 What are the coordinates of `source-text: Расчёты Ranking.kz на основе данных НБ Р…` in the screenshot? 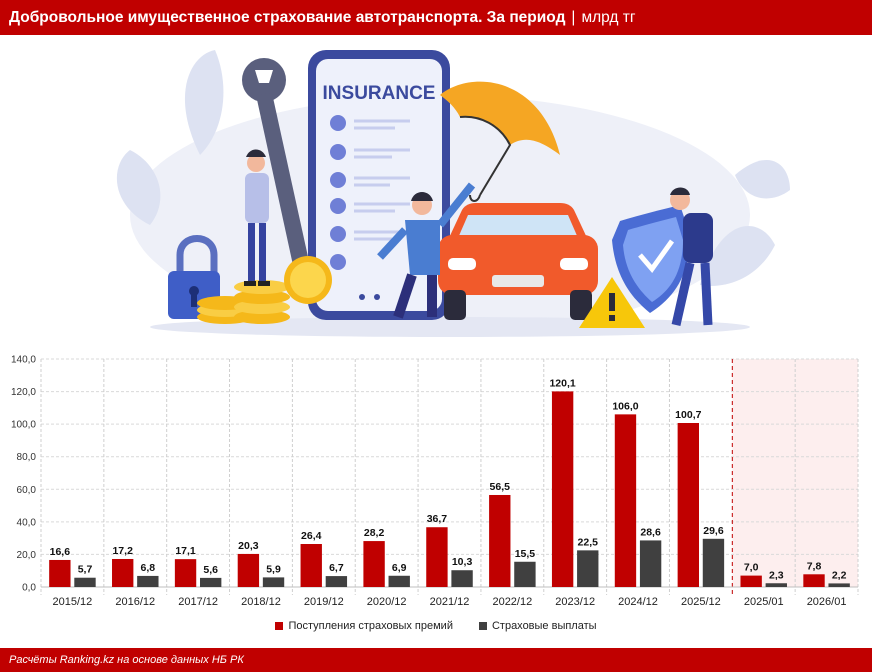 It's located at (126, 660).